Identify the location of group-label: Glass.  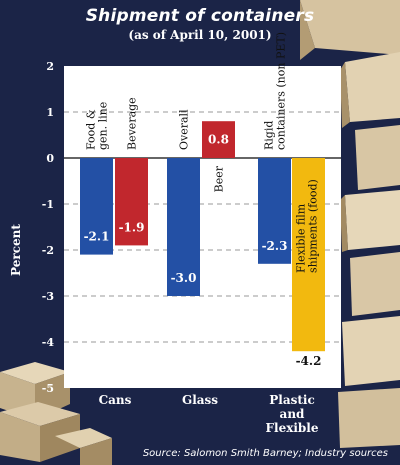
(200, 400).